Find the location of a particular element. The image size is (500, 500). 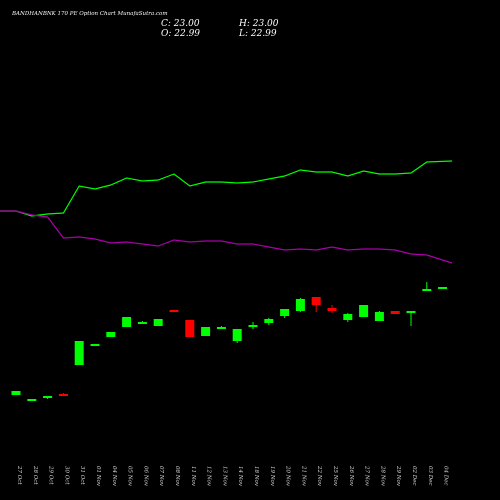

upper-band-line is located at coordinates (226, 188).